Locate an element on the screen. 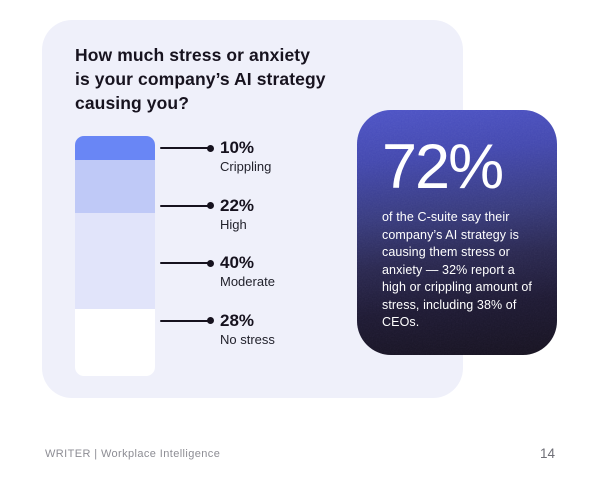 The image size is (600, 485). slide-footer: WRITER | Workplace Intelligence 14 is located at coordinates (300, 453).